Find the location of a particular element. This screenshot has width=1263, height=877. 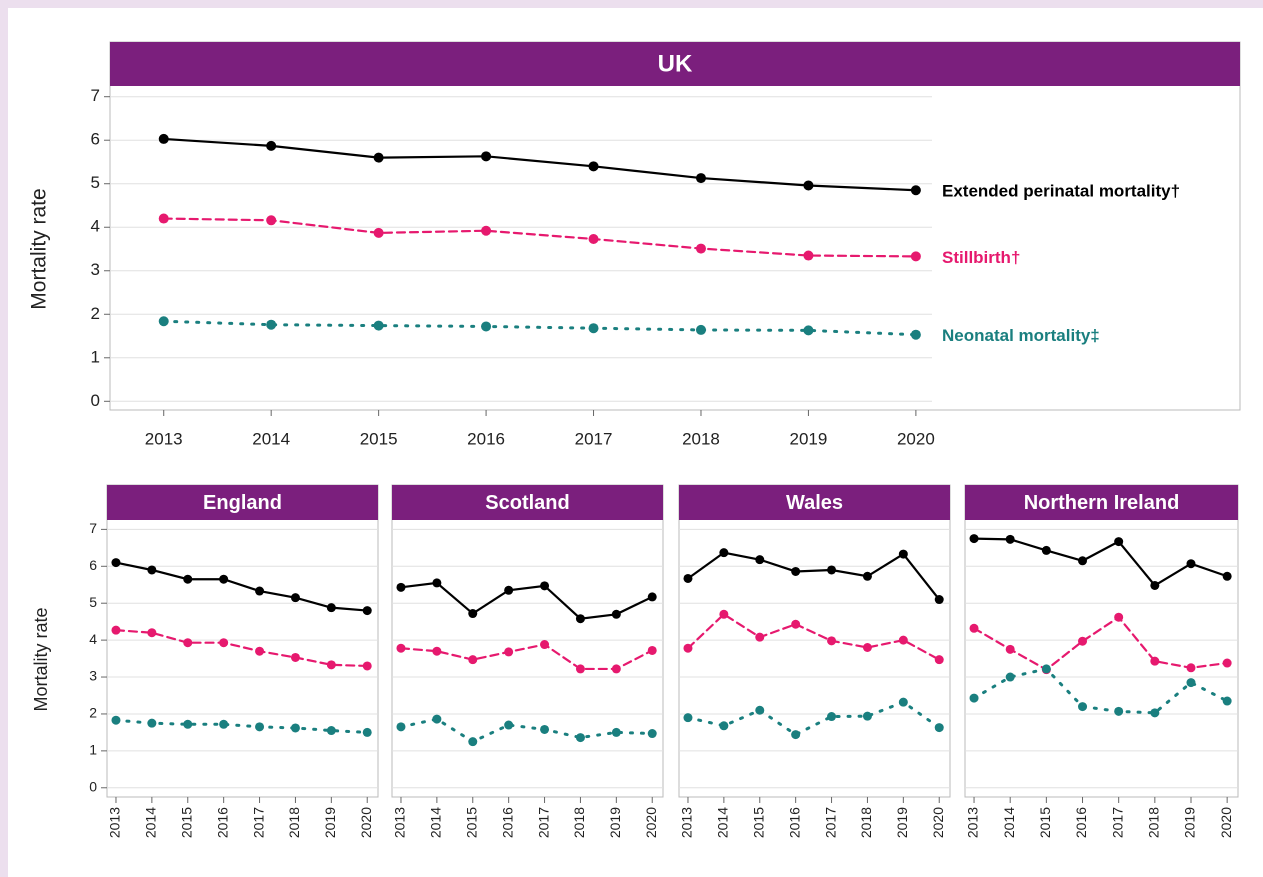

y-axis-label: Mortality rate is located at coordinates (39, 248).